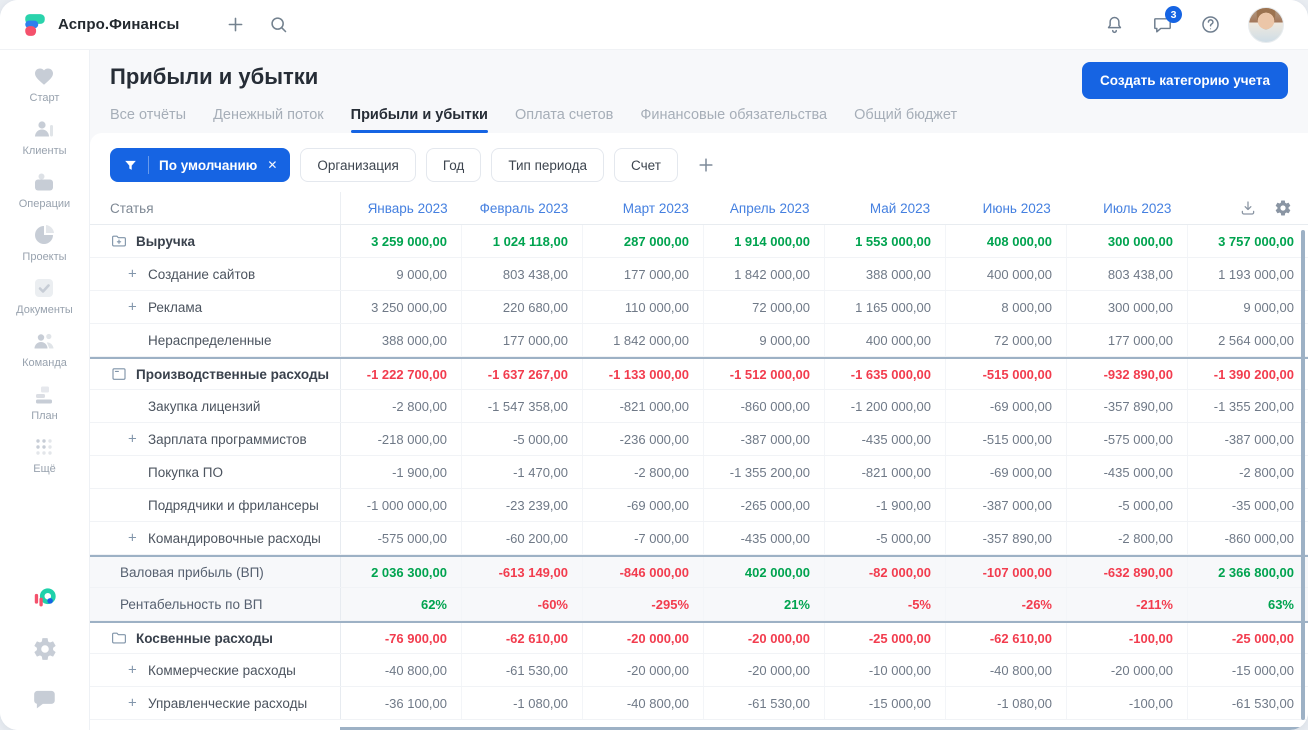  Describe the element at coordinates (272, 165) in the screenshot. I see `clear-filter-icon: ✕` at that location.